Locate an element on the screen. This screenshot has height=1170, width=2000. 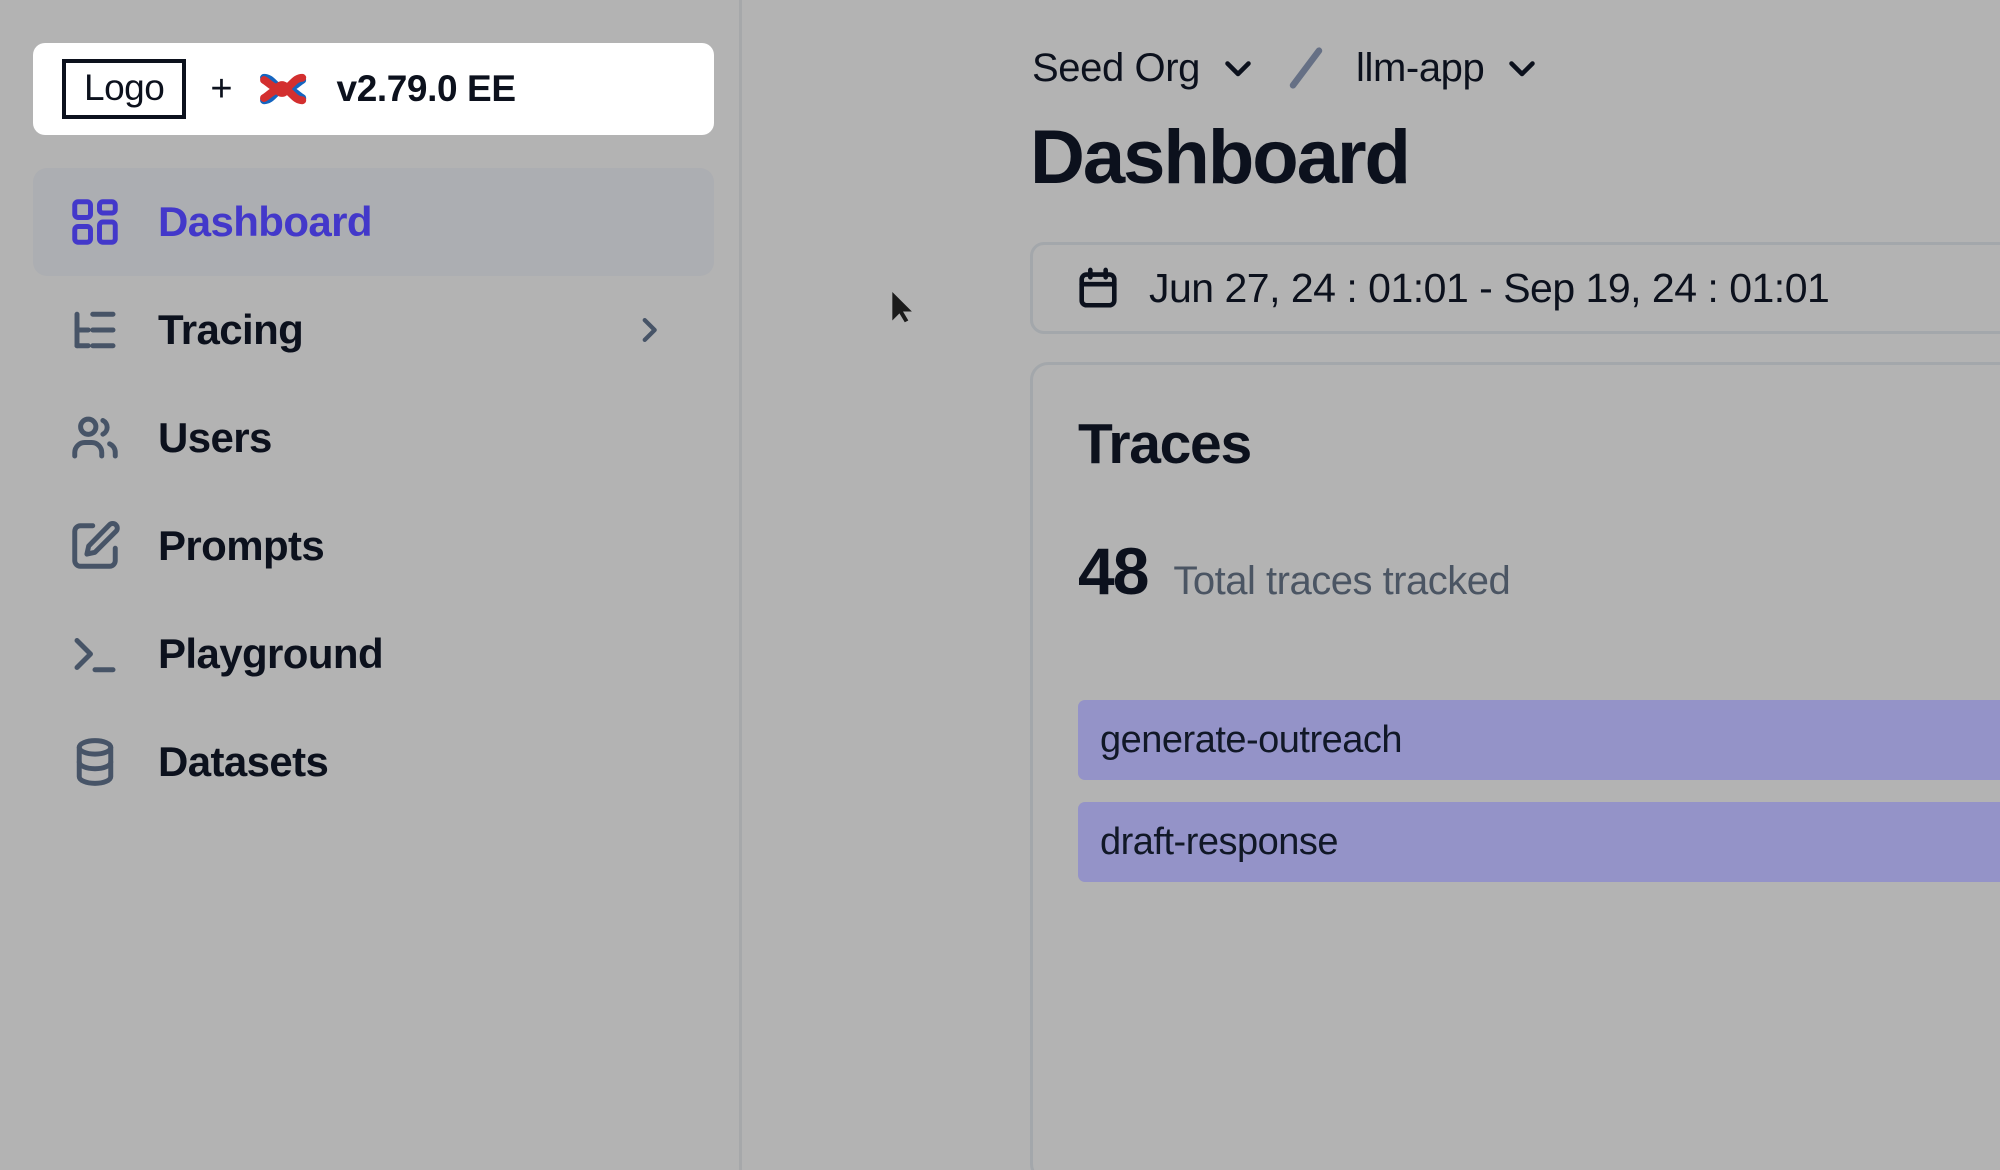
breadcrumb: Seed Org llm-app is located at coordinates (1286, 68).